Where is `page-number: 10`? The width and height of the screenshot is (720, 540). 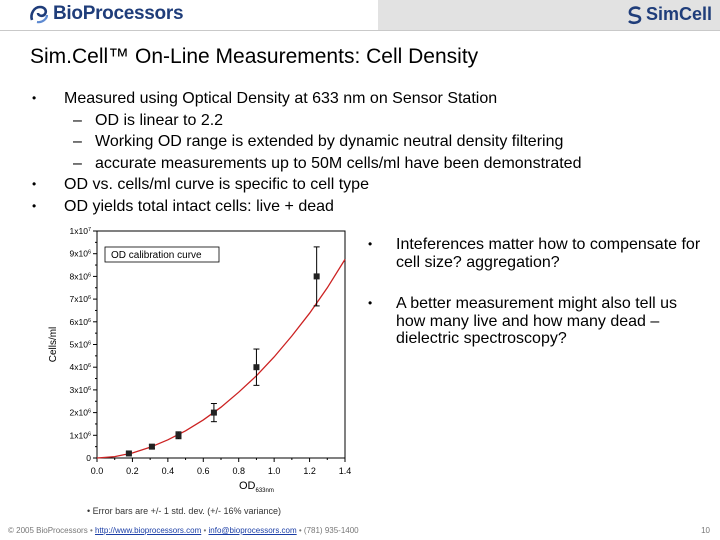
page-number: 10 is located at coordinates (705, 530).